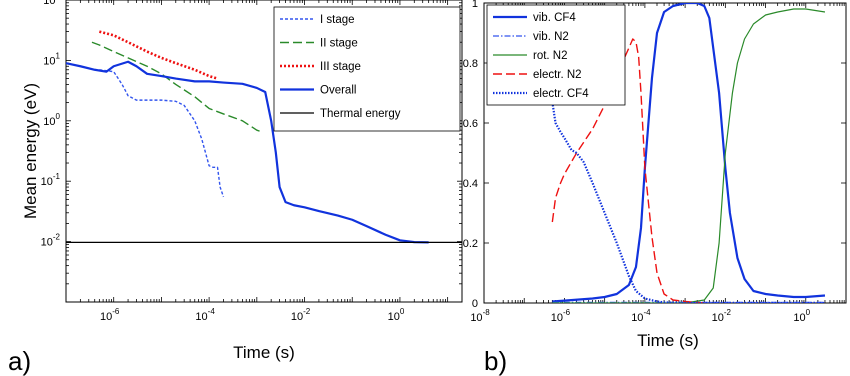 Image resolution: width=850 pixels, height=376 pixels. I want to click on y-tick-label: 10⁻², so click(51, 241).